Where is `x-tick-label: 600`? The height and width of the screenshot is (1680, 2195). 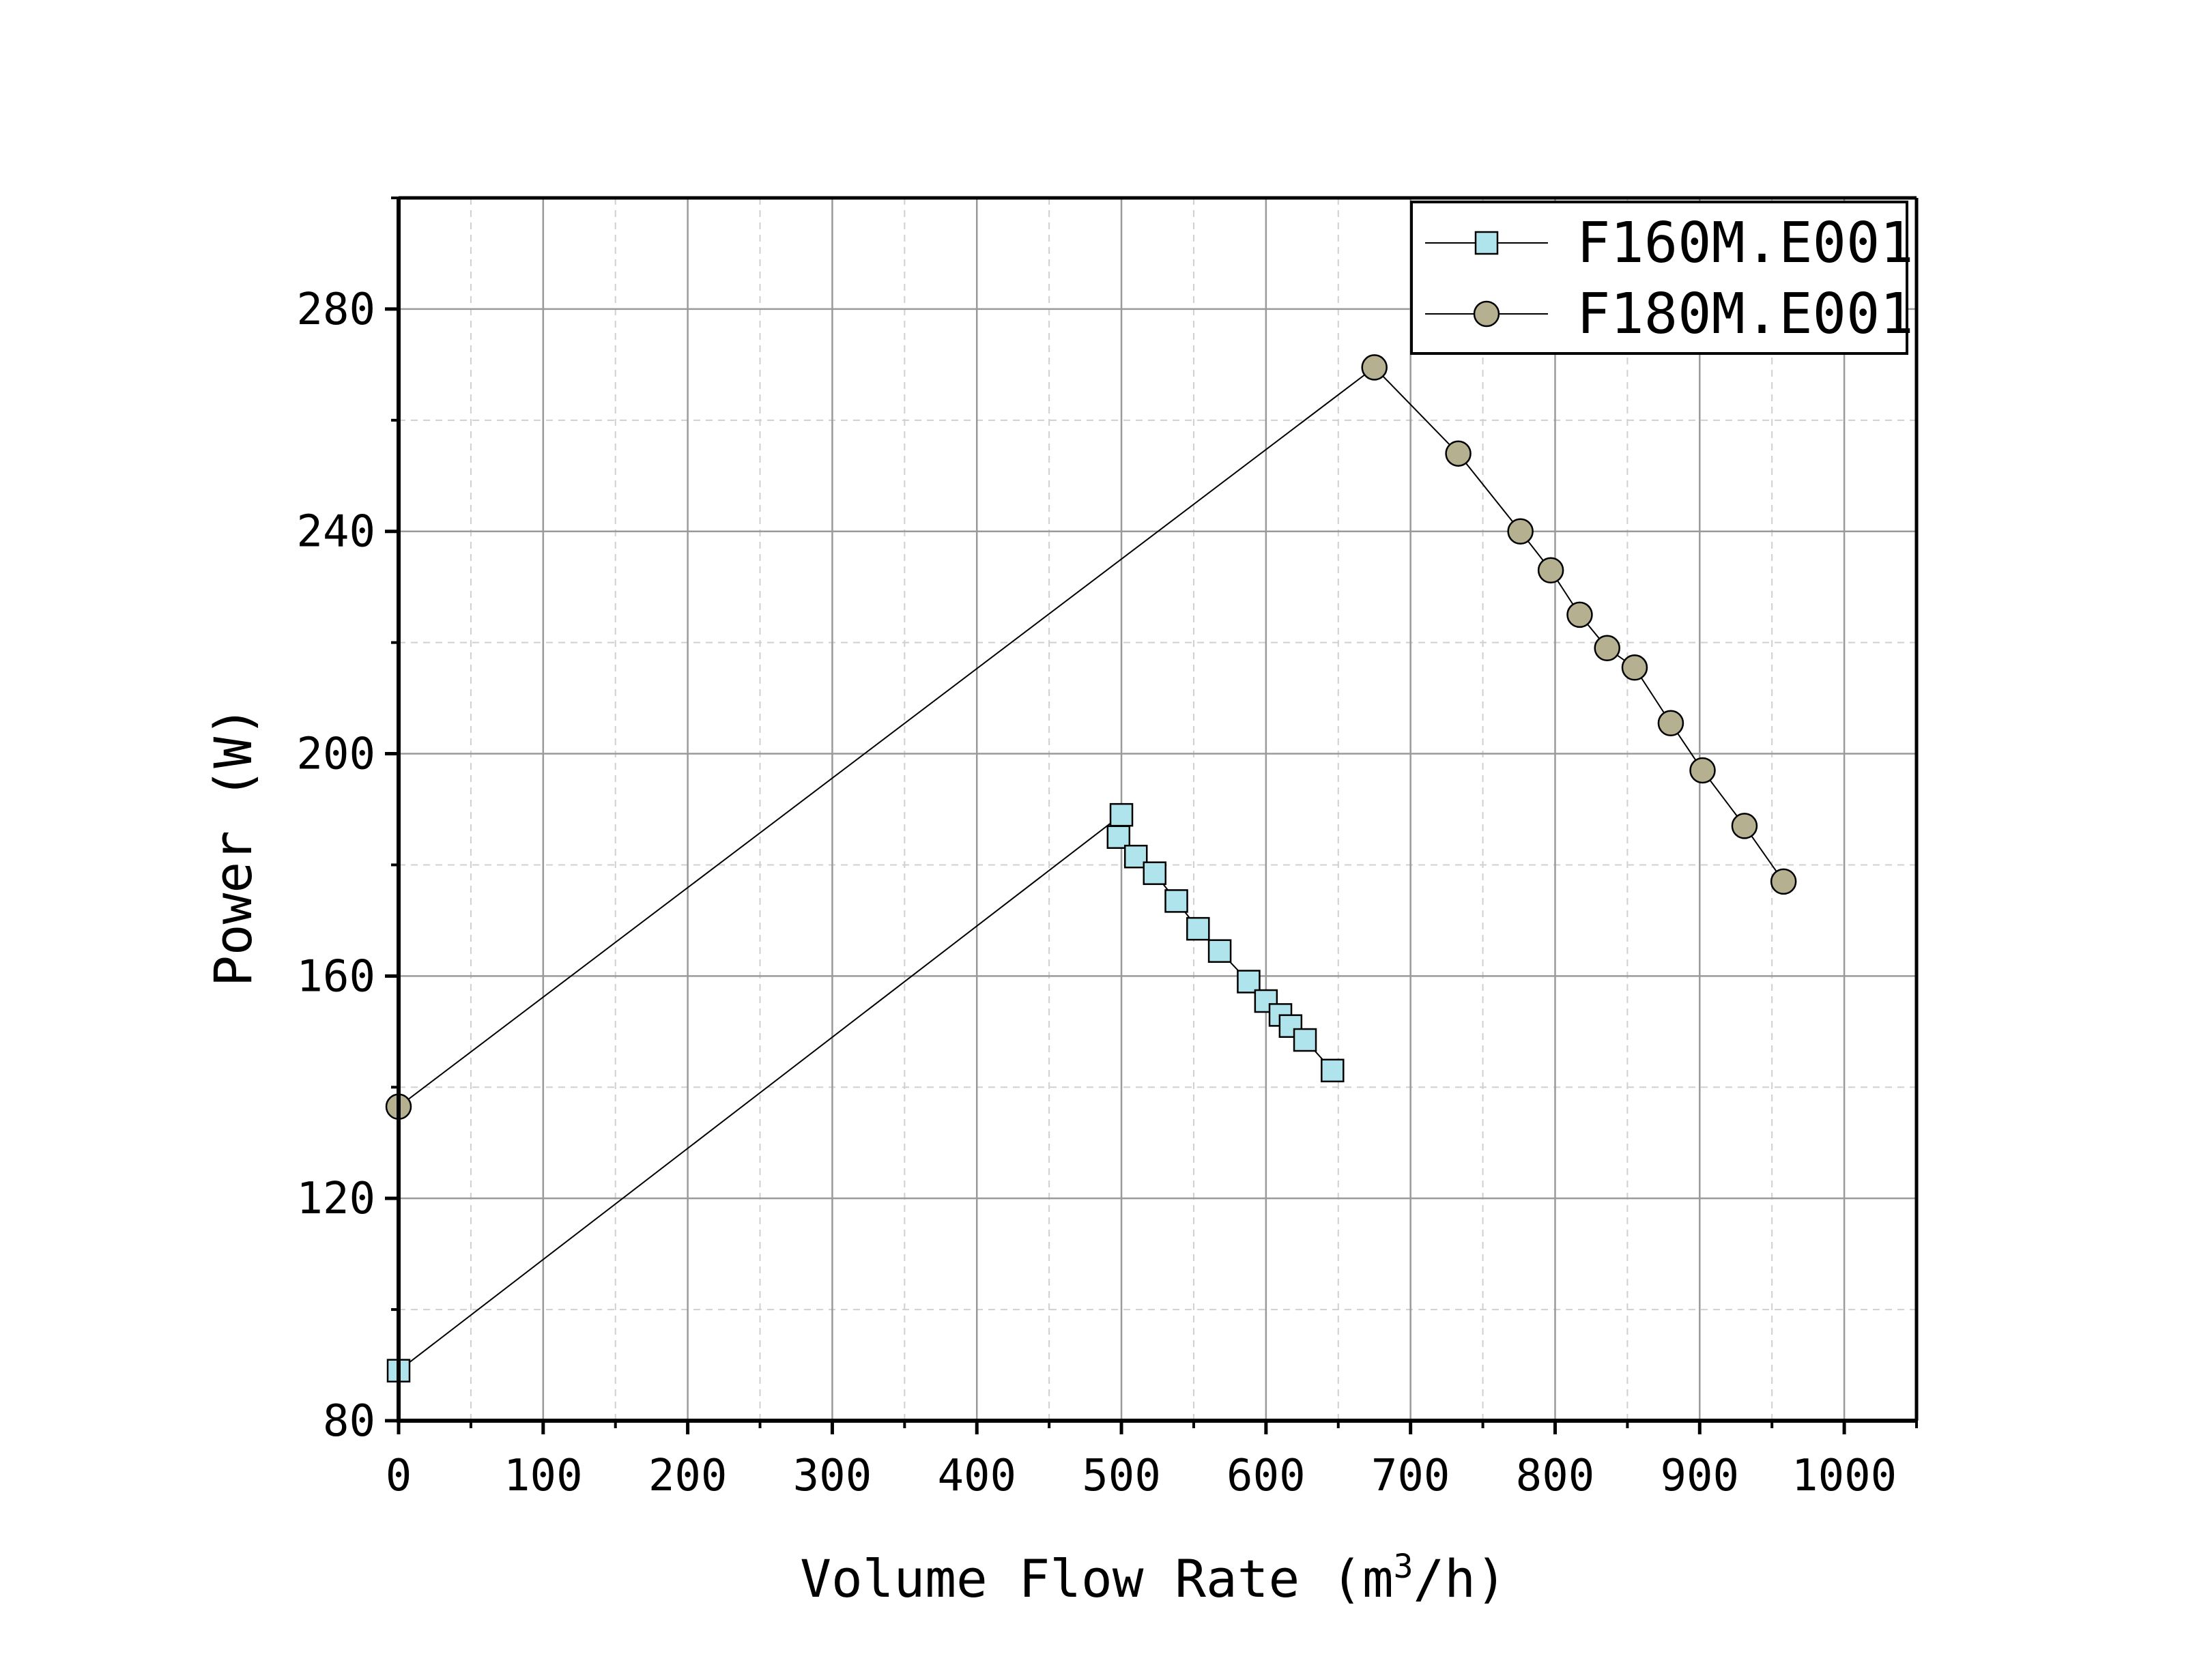
x-tick-label: 600 is located at coordinates (1266, 1476).